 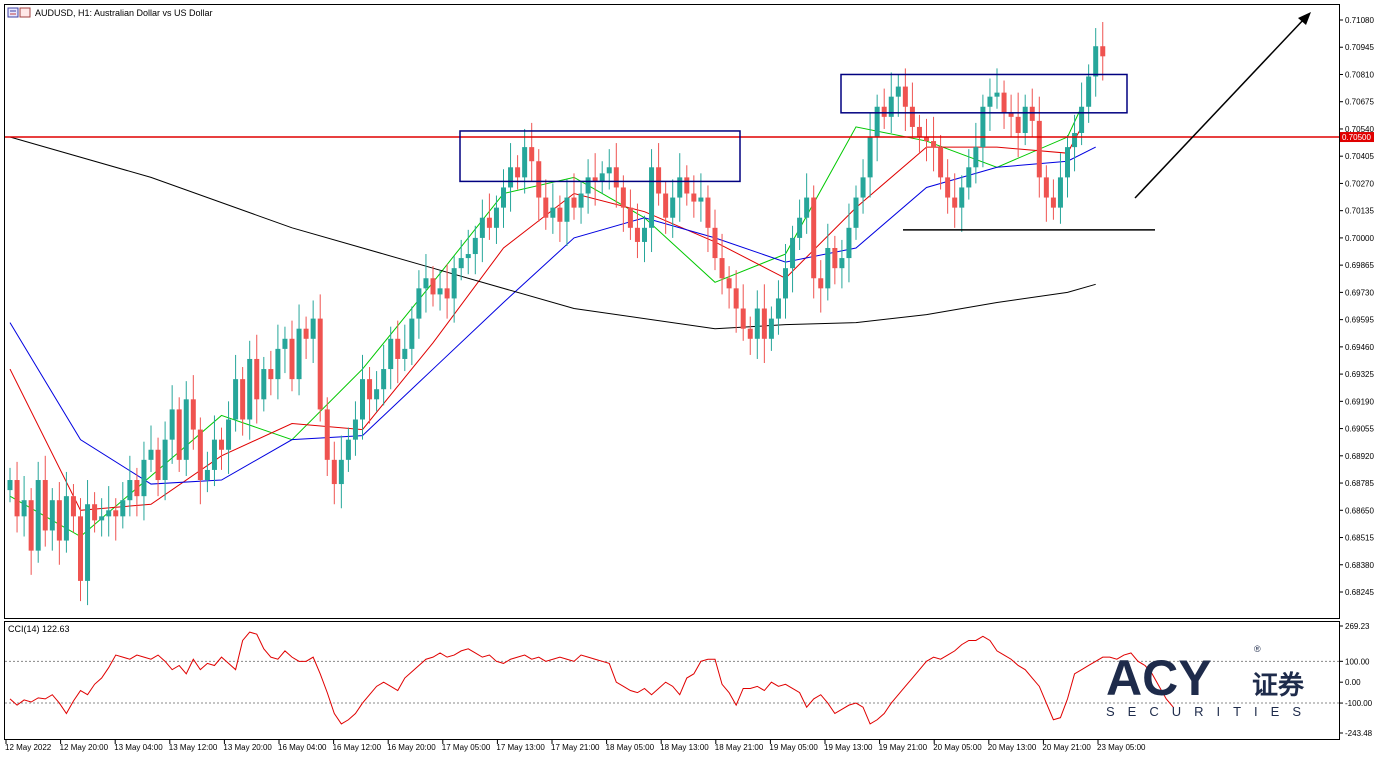 What do you see at coordinates (411, 747) in the screenshot?
I see `time-tick-label: 16 May 20:00` at bounding box center [411, 747].